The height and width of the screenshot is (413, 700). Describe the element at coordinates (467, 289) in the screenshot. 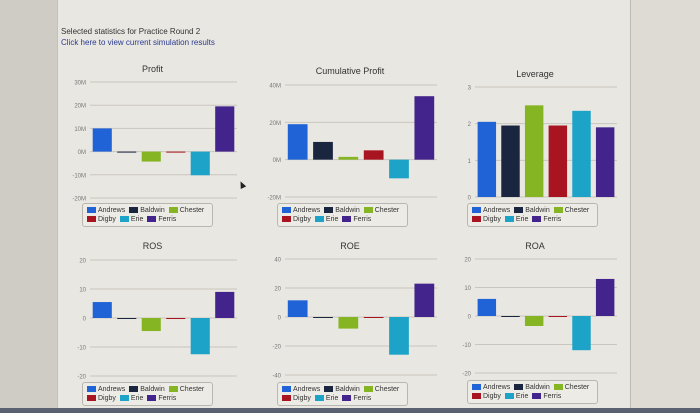

I see `y-tick-label: 10` at that location.